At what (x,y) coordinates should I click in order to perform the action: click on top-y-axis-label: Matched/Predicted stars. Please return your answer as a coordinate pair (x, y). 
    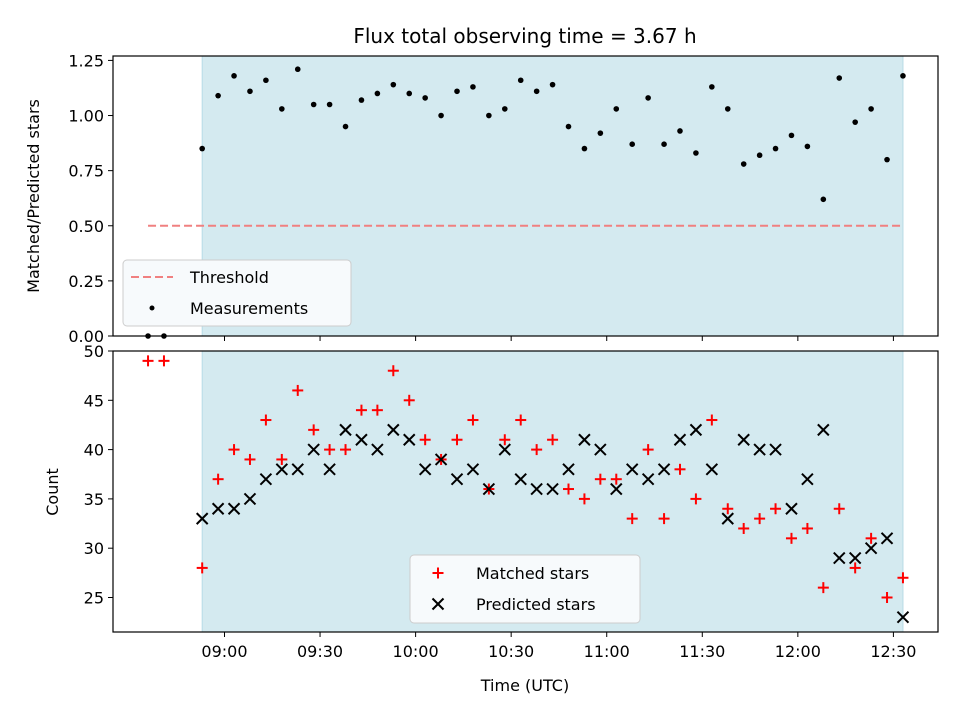
    Looking at the image, I should click on (33, 196).